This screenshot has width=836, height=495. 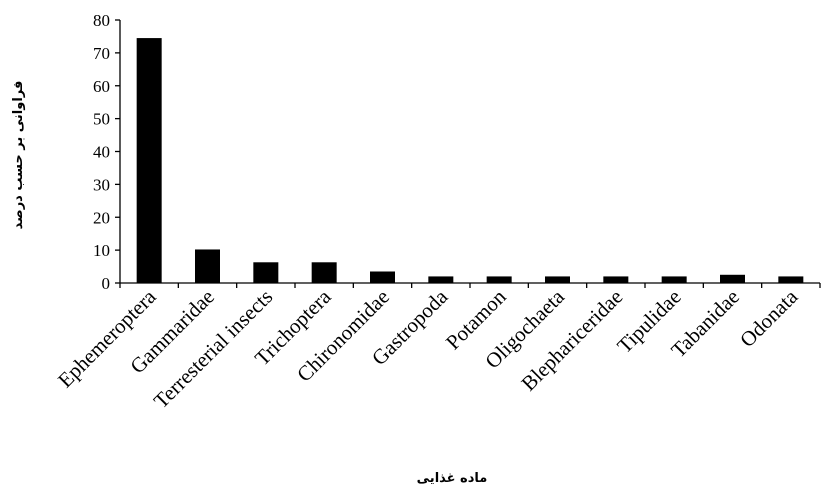 I want to click on y-tick-label: 10, so click(x=101, y=250).